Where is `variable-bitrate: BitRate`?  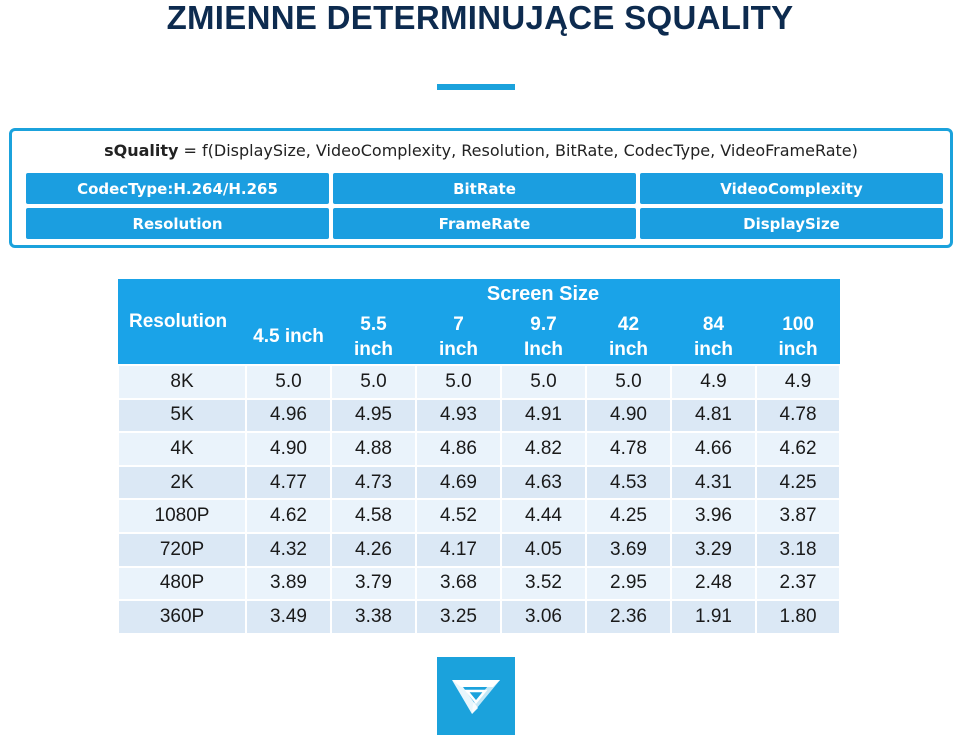 variable-bitrate: BitRate is located at coordinates (484, 188).